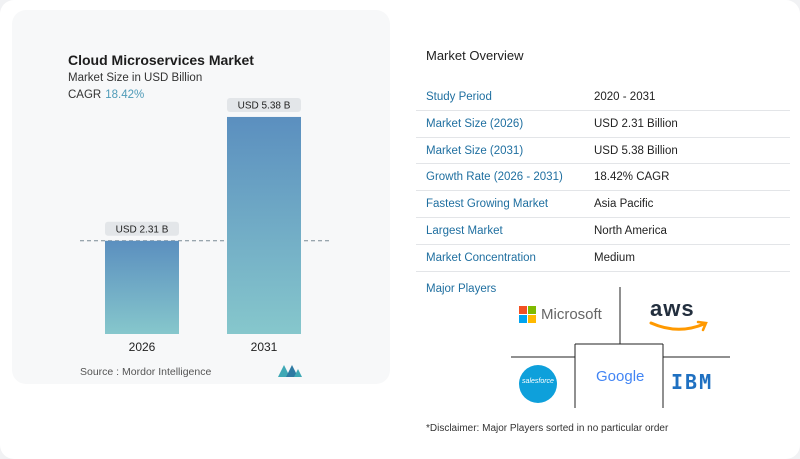 The image size is (800, 459). Describe the element at coordinates (625, 97) in the screenshot. I see `row-value: 2020 - 2031` at that location.